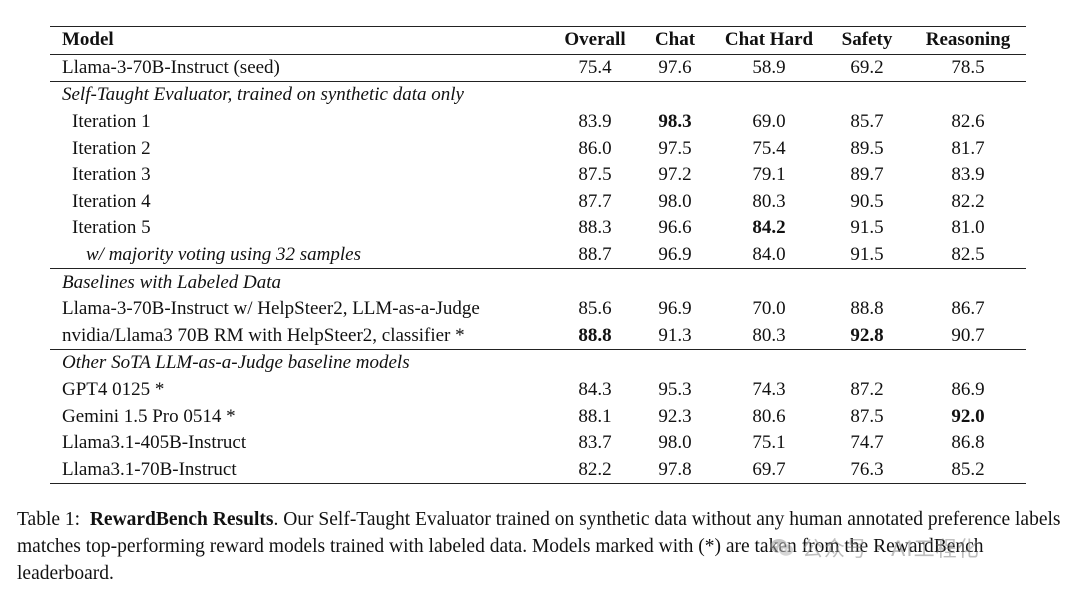  Describe the element at coordinates (675, 416) in the screenshot. I see `score-cell-chat: 92.3` at that location.